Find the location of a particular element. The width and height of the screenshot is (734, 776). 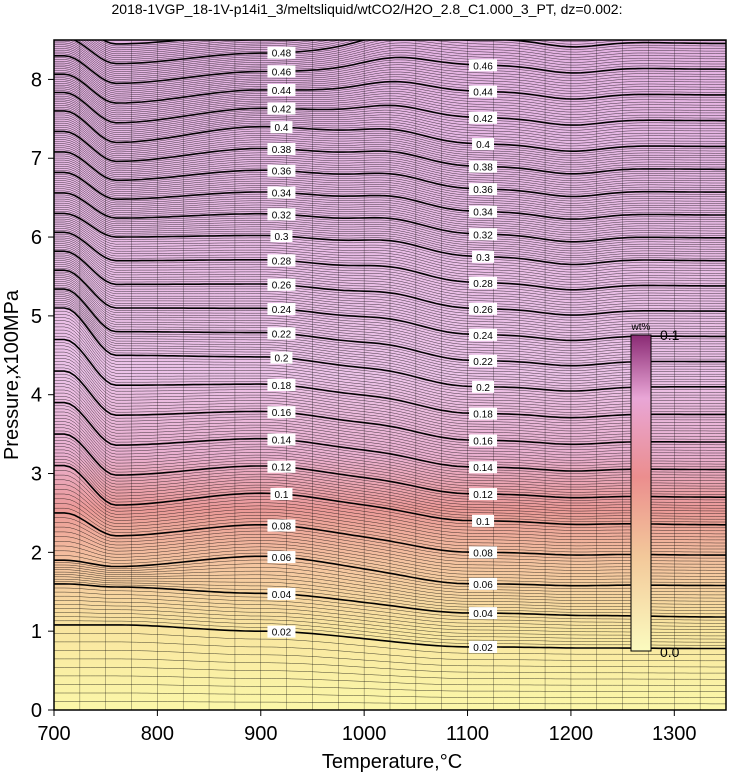

contour-label: 0.02 is located at coordinates (483, 648).